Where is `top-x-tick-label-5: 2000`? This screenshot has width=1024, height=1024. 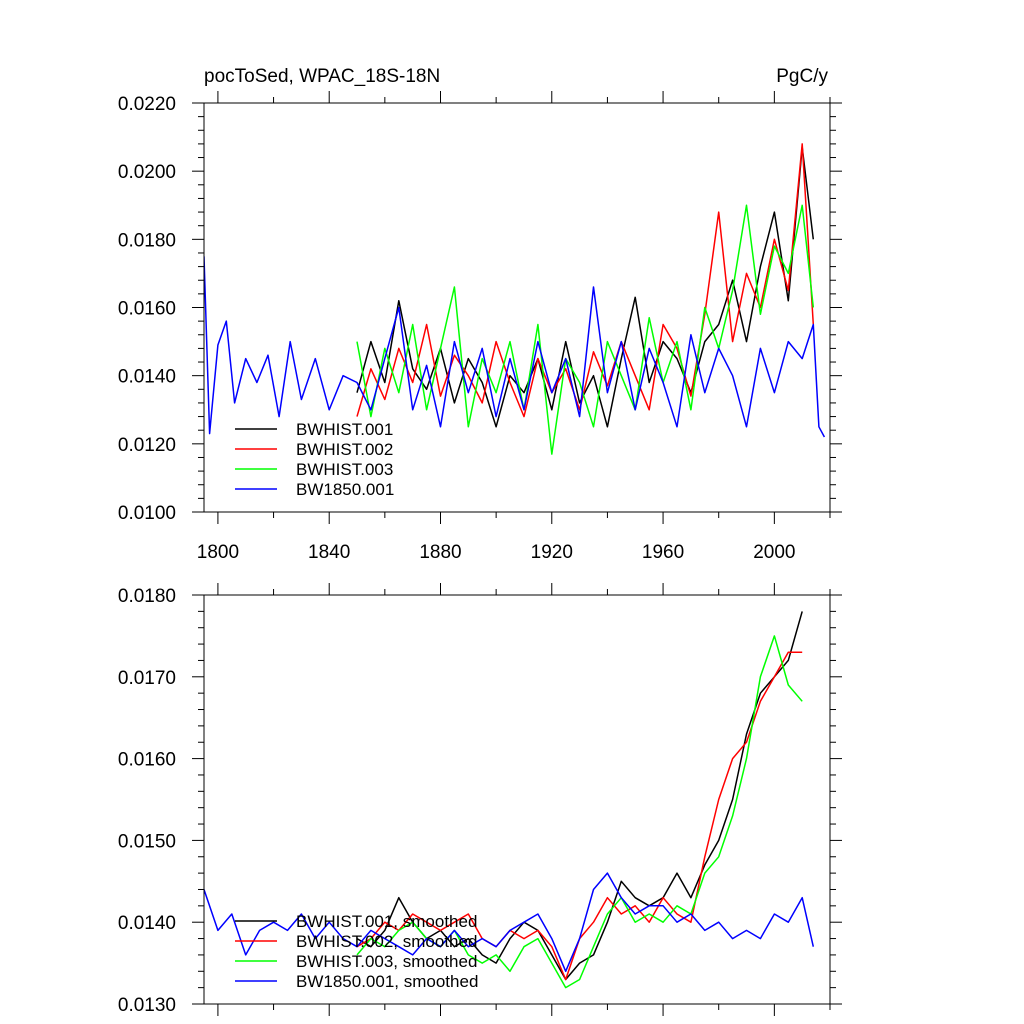 top-x-tick-label-5: 2000 is located at coordinates (774, 552).